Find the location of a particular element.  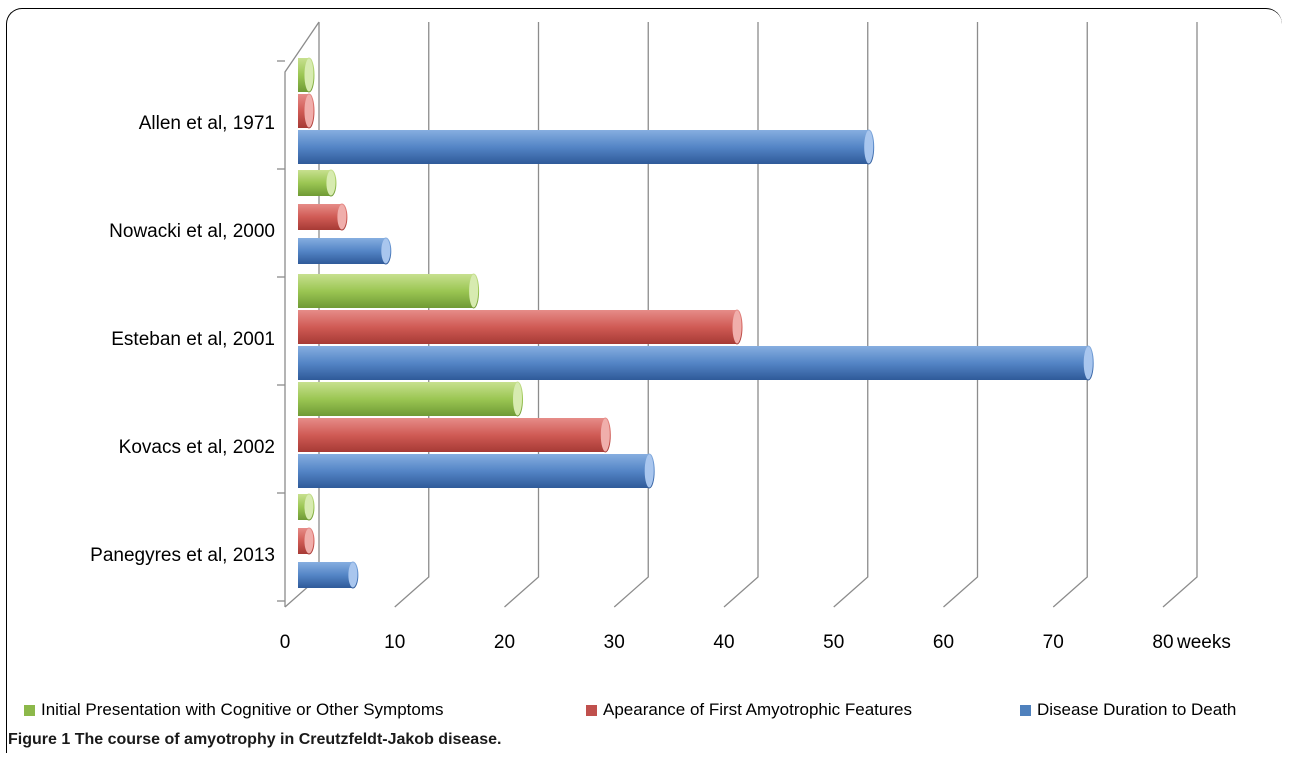

y-axis-line is located at coordinates (302, 314).